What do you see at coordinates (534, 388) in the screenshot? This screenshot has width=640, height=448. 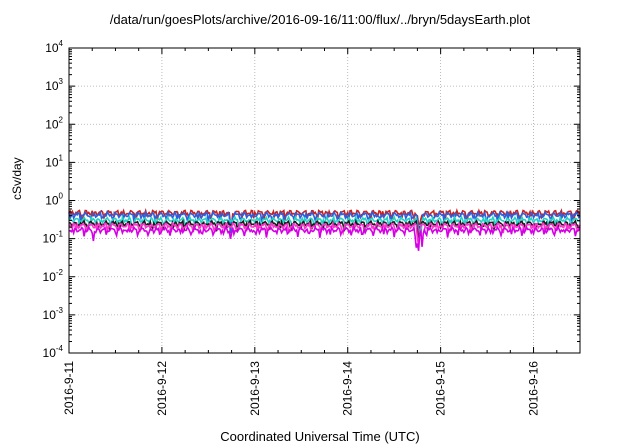 I see `x-tick-label: 2016-9-16` at bounding box center [534, 388].